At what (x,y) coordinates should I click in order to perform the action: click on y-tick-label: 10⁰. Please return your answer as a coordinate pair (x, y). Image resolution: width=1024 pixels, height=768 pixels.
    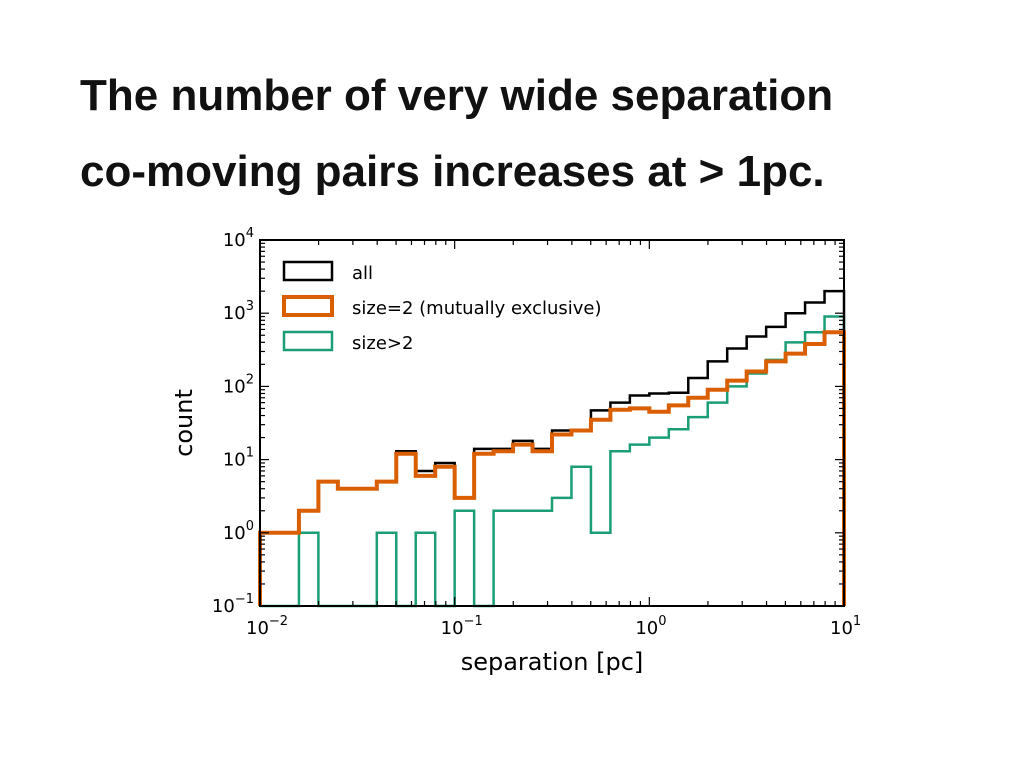
    Looking at the image, I should click on (238, 531).